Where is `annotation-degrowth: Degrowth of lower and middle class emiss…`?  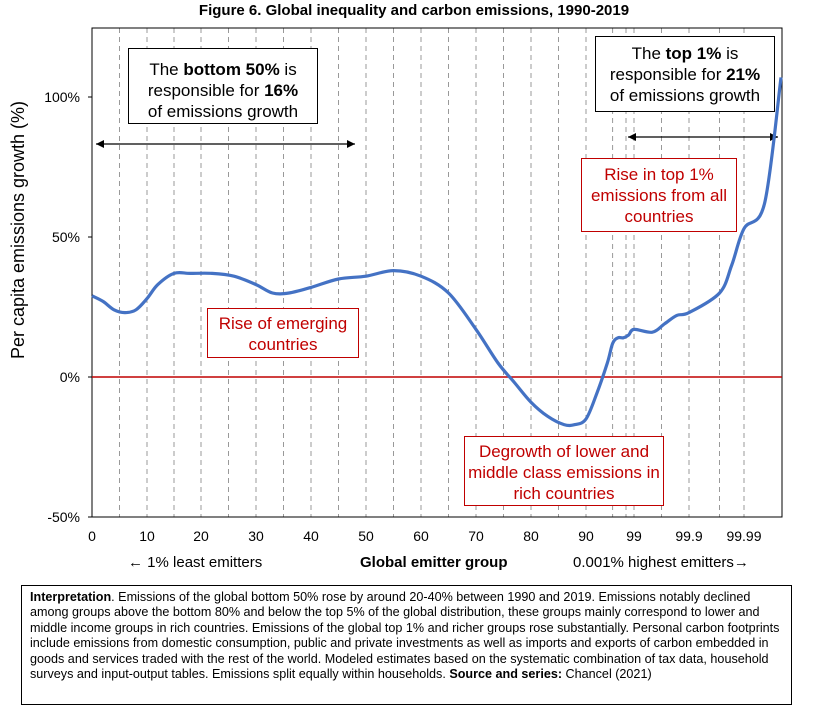 annotation-degrowth: Degrowth of lower and middle class emiss… is located at coordinates (564, 471).